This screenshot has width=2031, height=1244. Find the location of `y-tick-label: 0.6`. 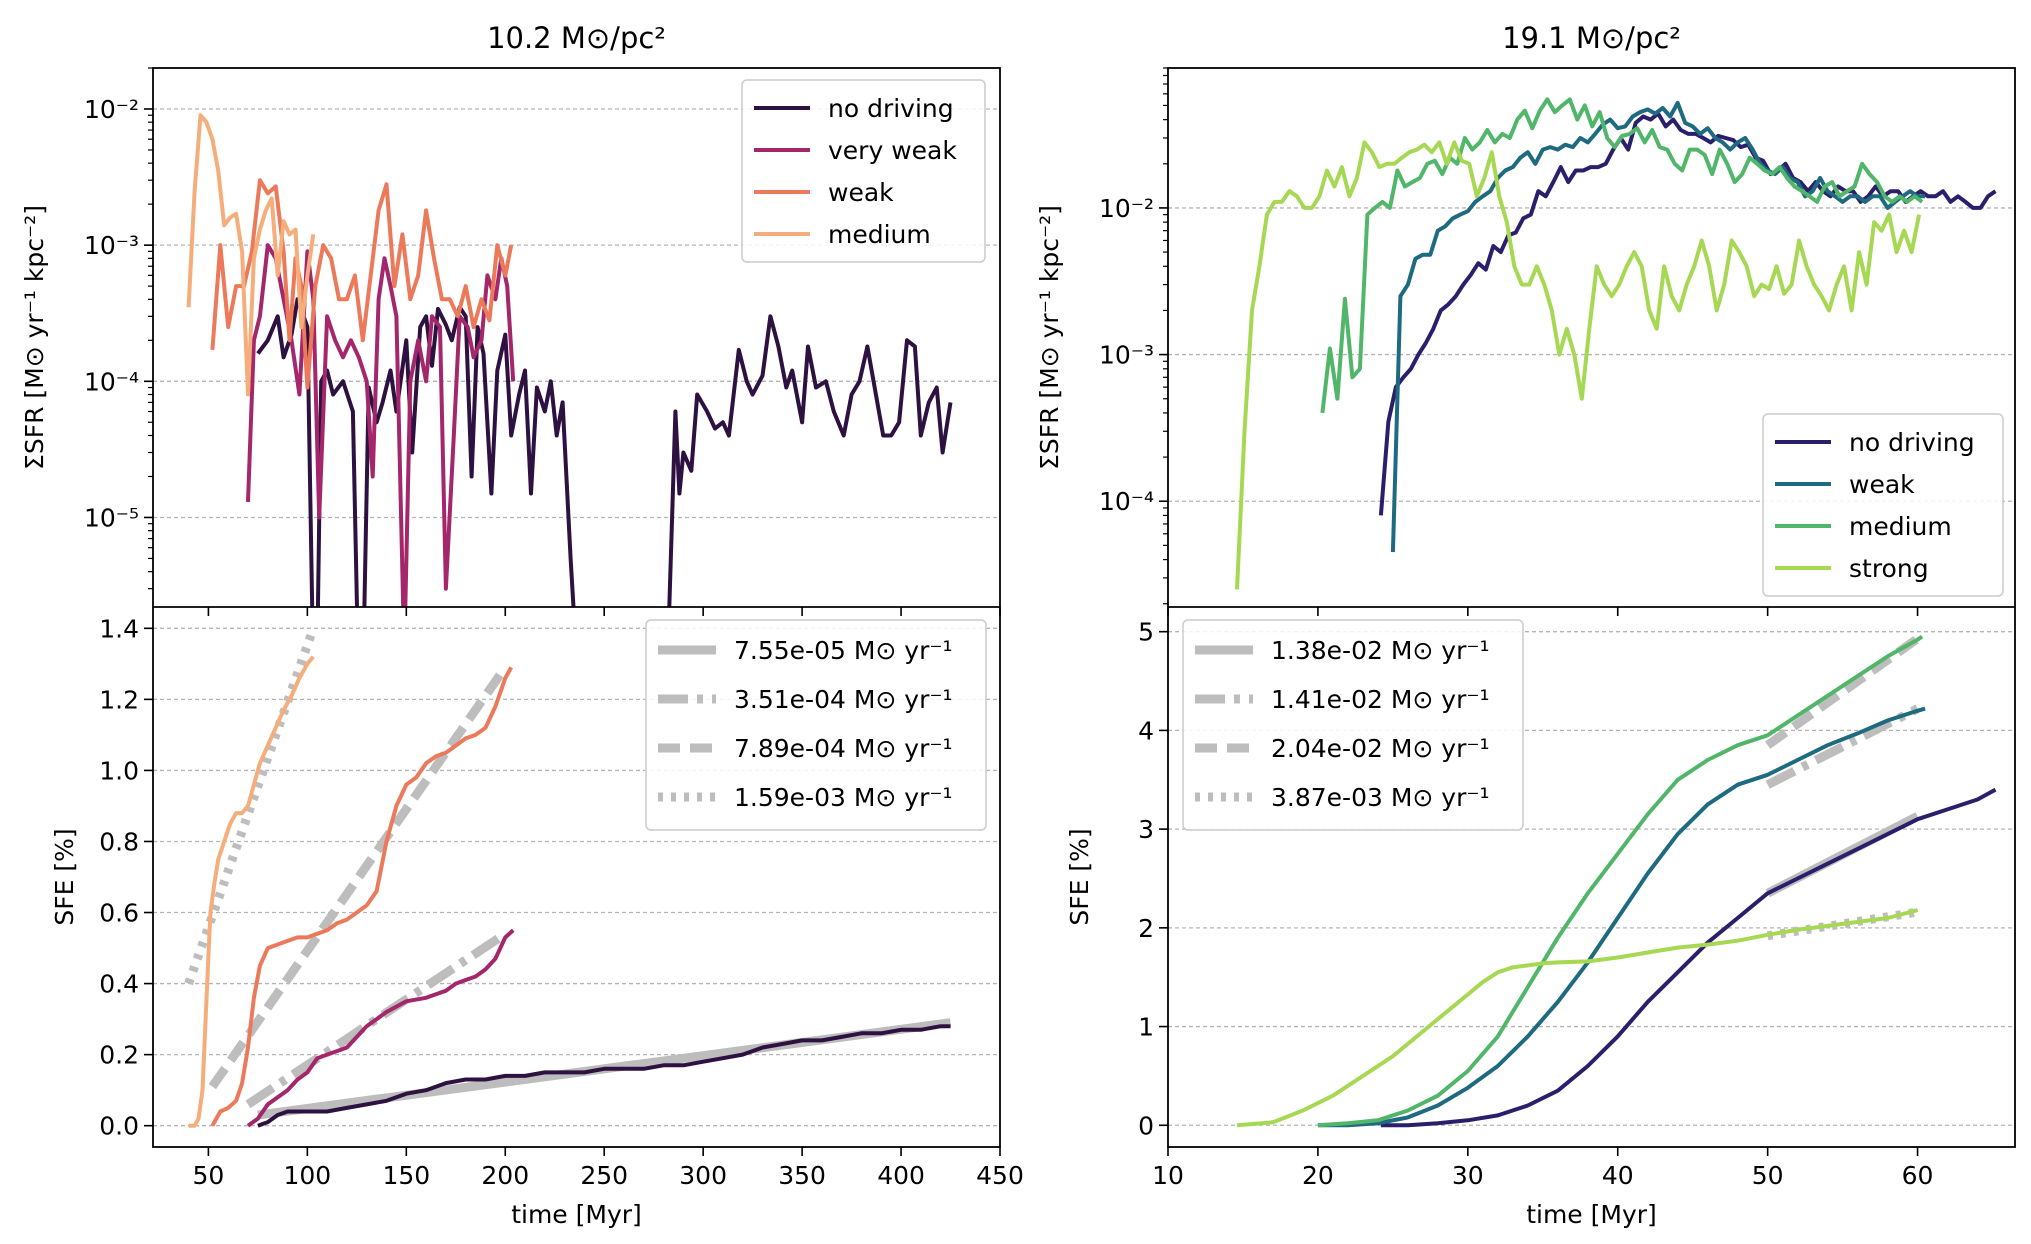

y-tick-label: 0.6 is located at coordinates (119, 913).